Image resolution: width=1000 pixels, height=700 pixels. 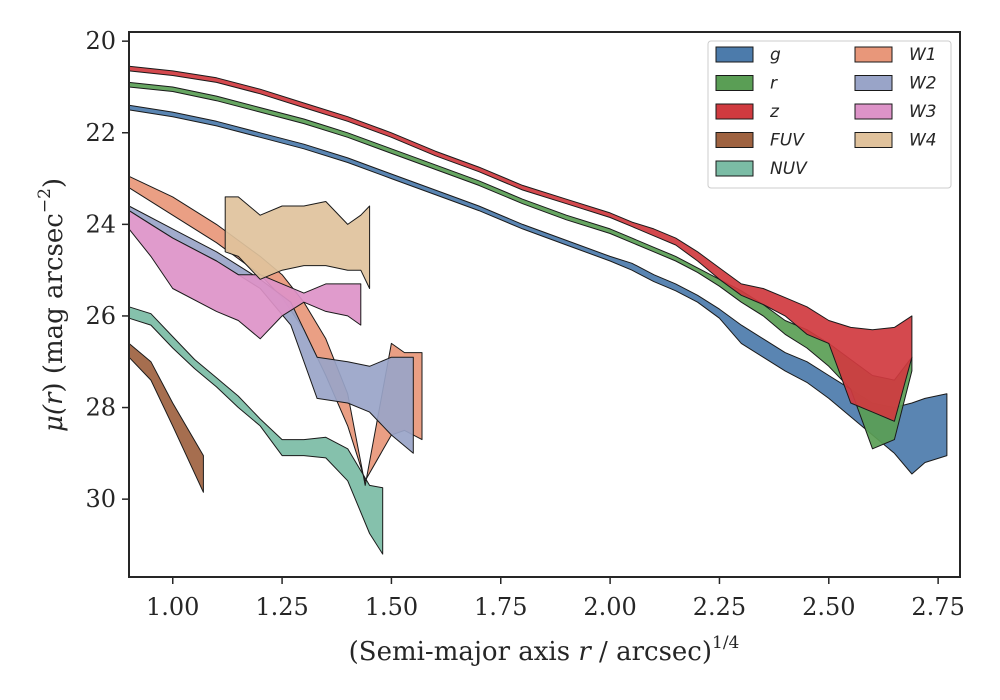 I want to click on legend-swatch-fuv, so click(x=734, y=140).